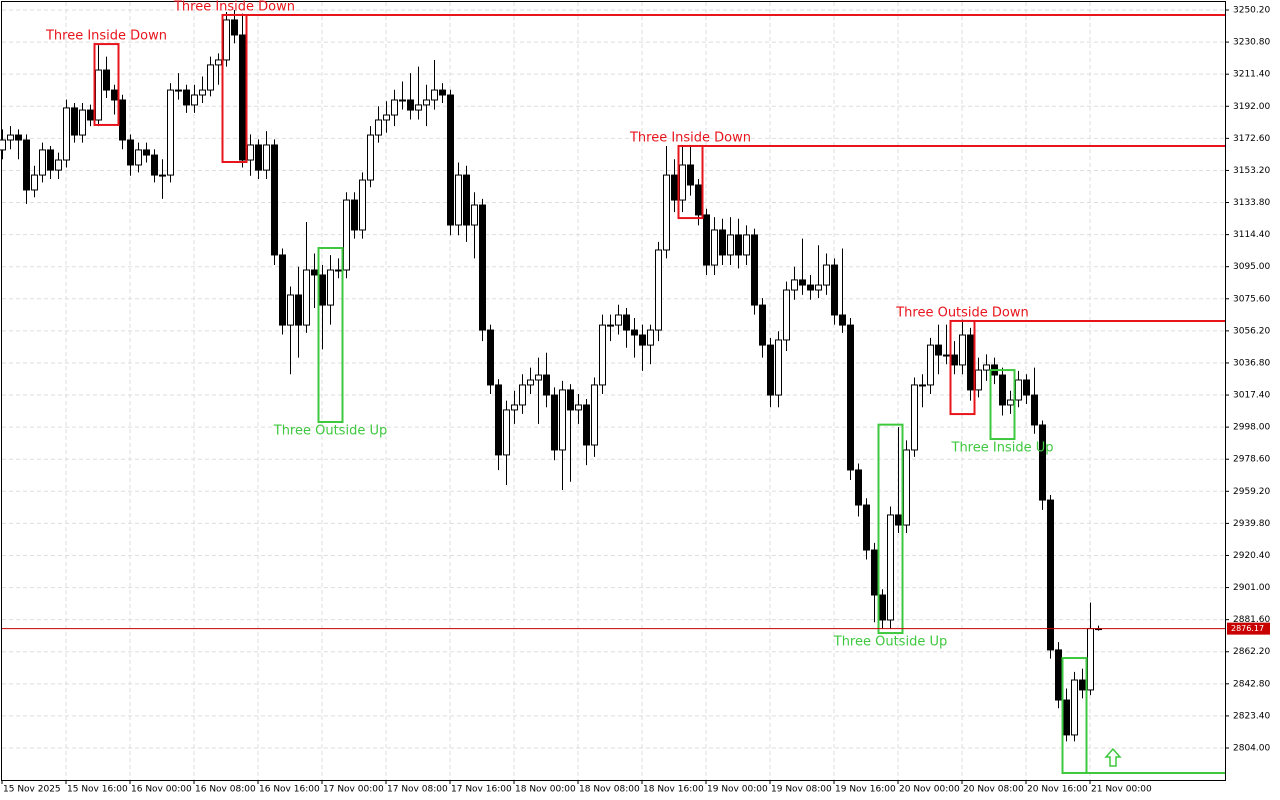  Describe the element at coordinates (1251, 492) in the screenshot. I see `y-tick-label: 2959.20` at that location.